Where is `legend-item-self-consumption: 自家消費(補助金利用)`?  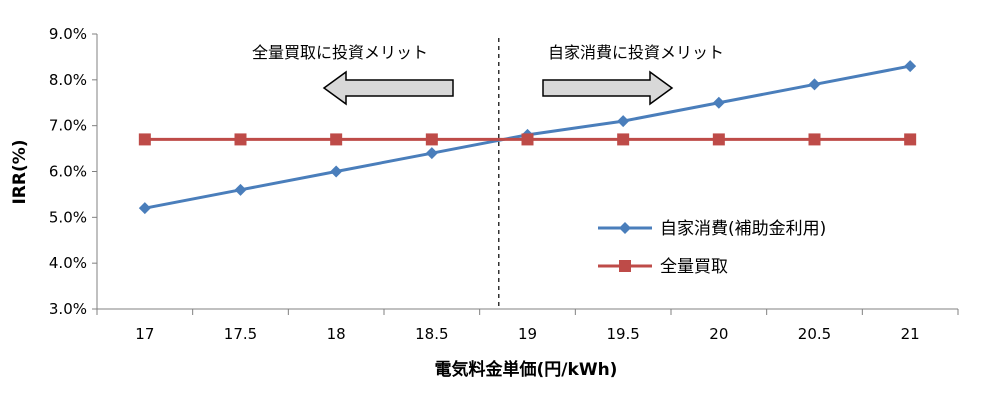 legend-item-self-consumption: 自家消費(補助金利用) is located at coordinates (712, 229).